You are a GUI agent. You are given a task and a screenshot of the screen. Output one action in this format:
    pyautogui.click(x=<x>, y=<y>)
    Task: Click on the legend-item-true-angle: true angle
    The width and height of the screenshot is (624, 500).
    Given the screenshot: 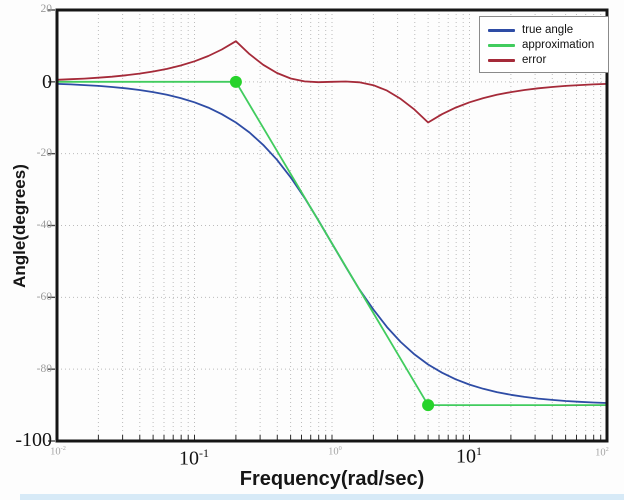 What is the action you would take?
    pyautogui.click(x=545, y=30)
    